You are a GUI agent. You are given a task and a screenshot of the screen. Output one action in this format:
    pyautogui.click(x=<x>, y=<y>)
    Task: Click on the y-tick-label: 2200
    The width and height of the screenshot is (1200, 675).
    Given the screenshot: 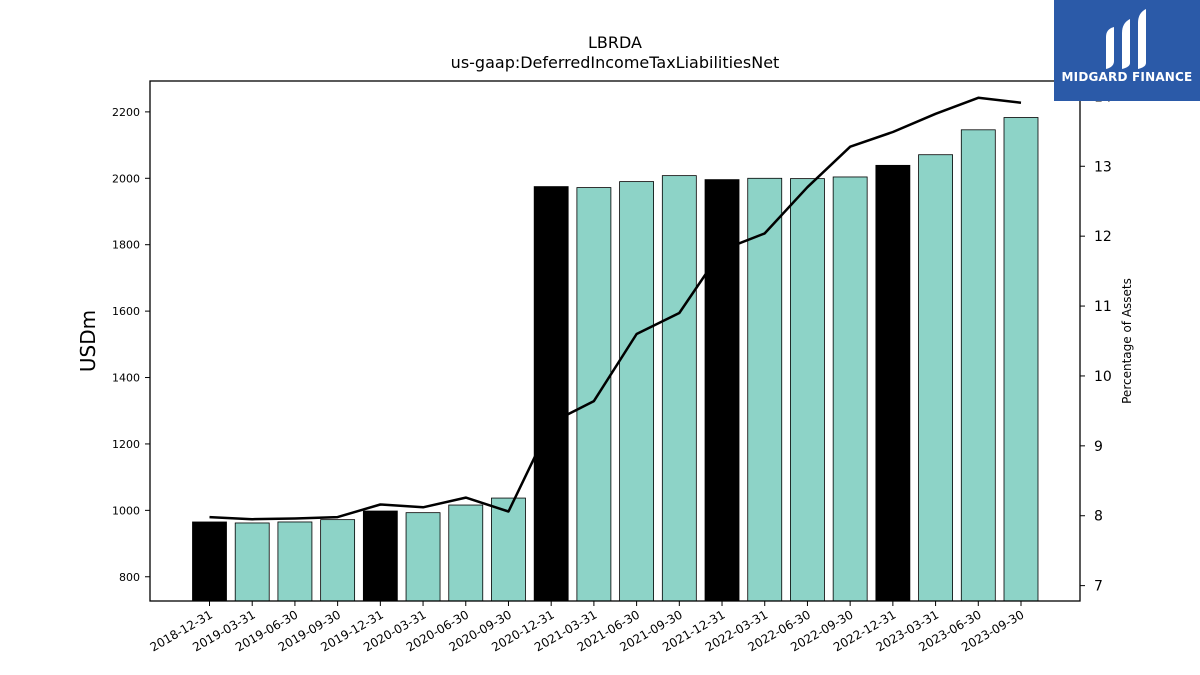 What is the action you would take?
    pyautogui.click(x=126, y=112)
    